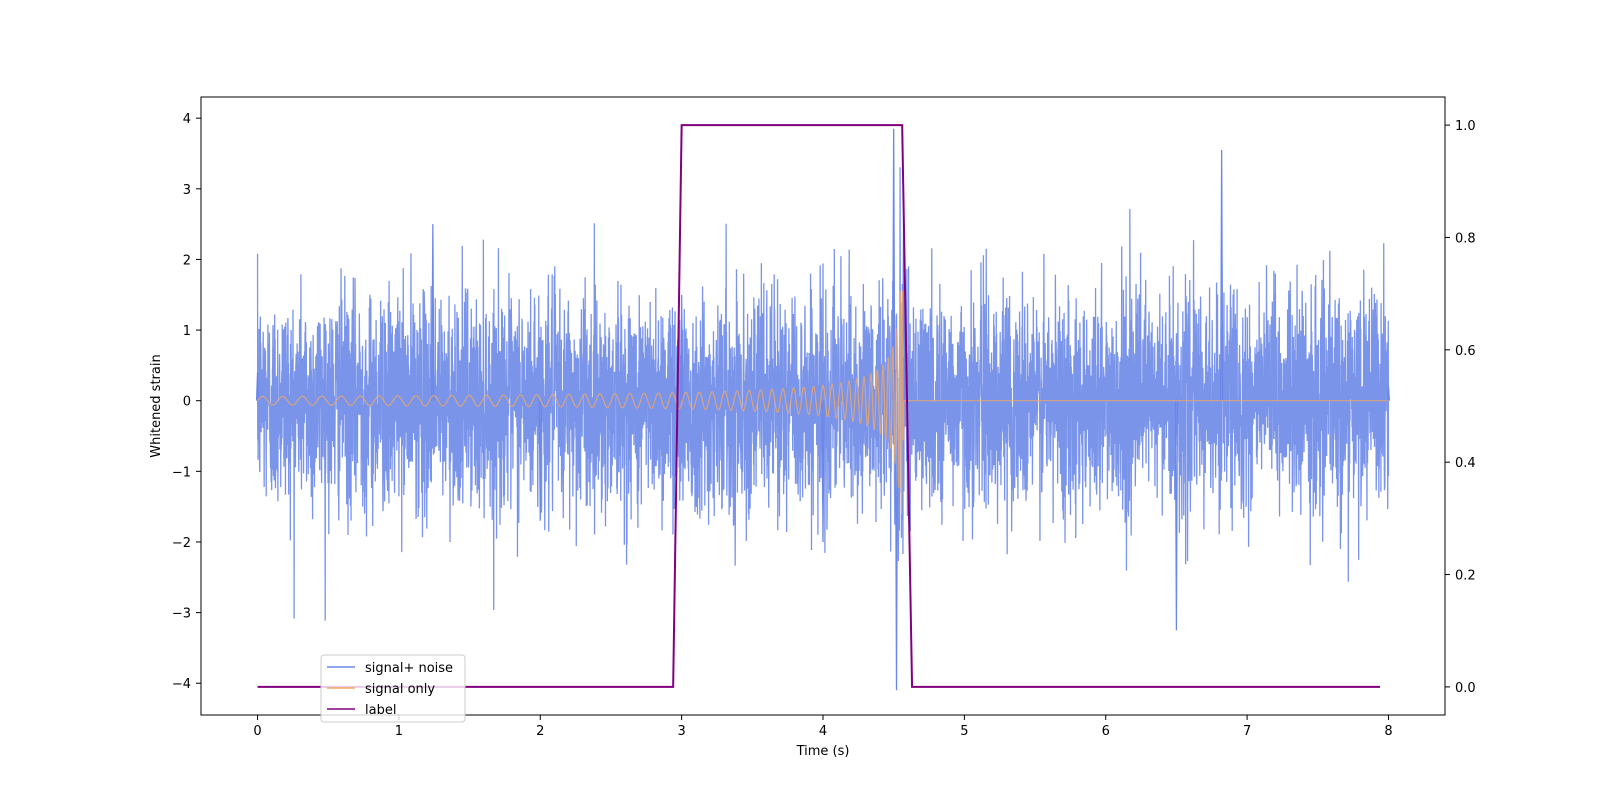  I want to click on y-tick-label: −4, so click(181, 684).